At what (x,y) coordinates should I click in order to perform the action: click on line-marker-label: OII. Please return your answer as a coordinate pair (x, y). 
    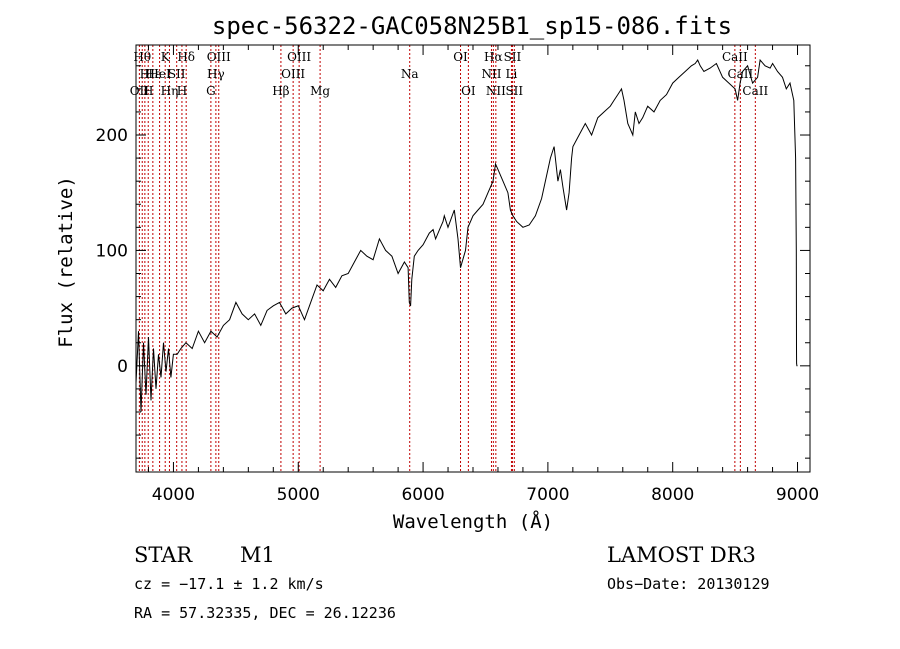
    Looking at the image, I should click on (140, 91).